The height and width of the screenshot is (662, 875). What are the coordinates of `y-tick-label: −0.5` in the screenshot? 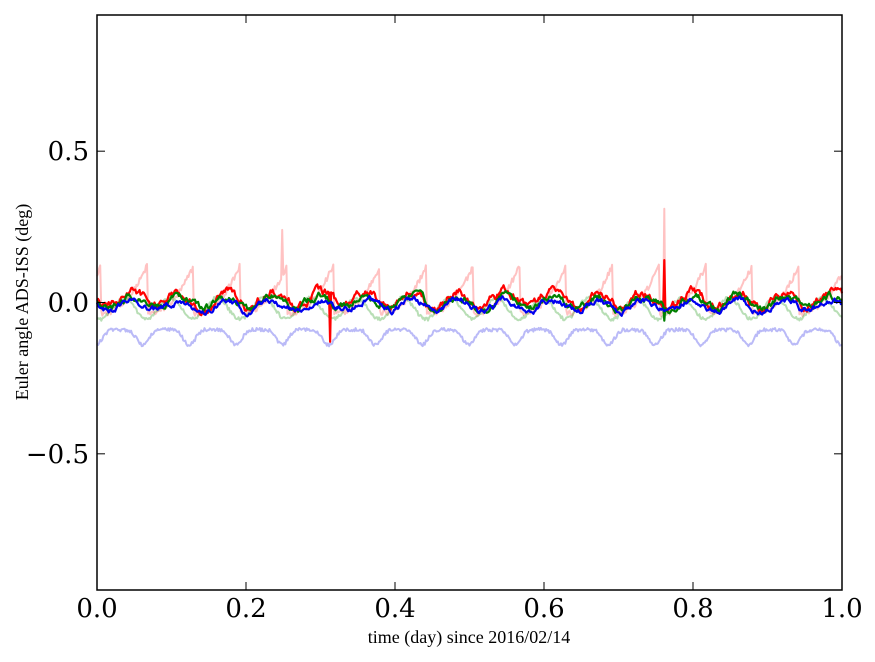 It's located at (57, 455).